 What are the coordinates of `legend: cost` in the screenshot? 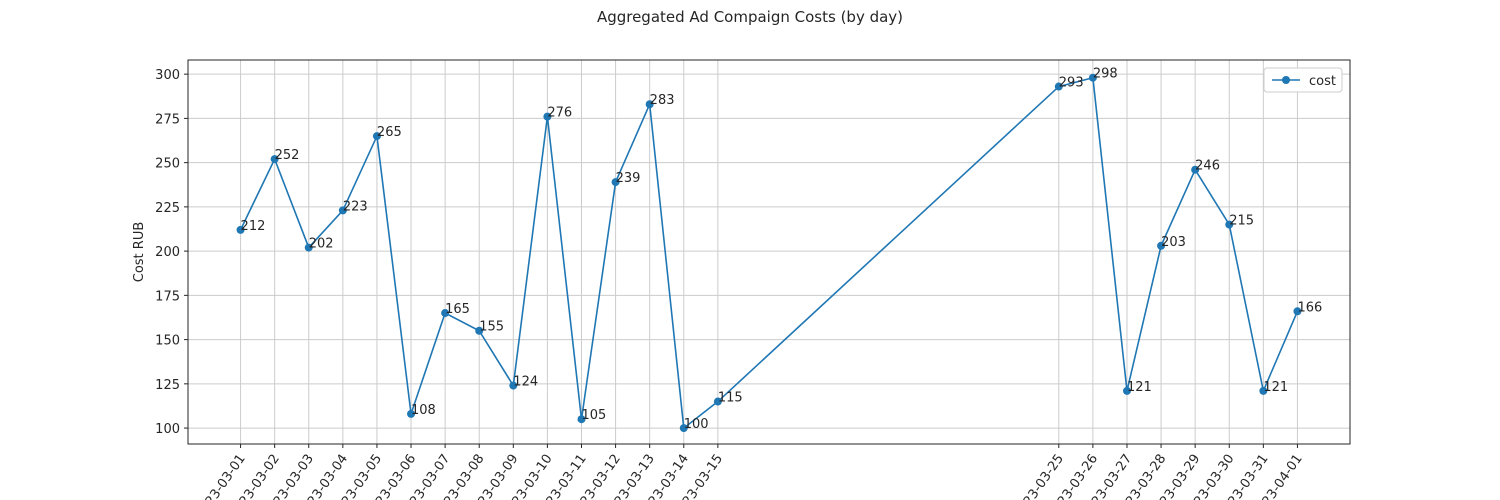 It's located at (1303, 80).